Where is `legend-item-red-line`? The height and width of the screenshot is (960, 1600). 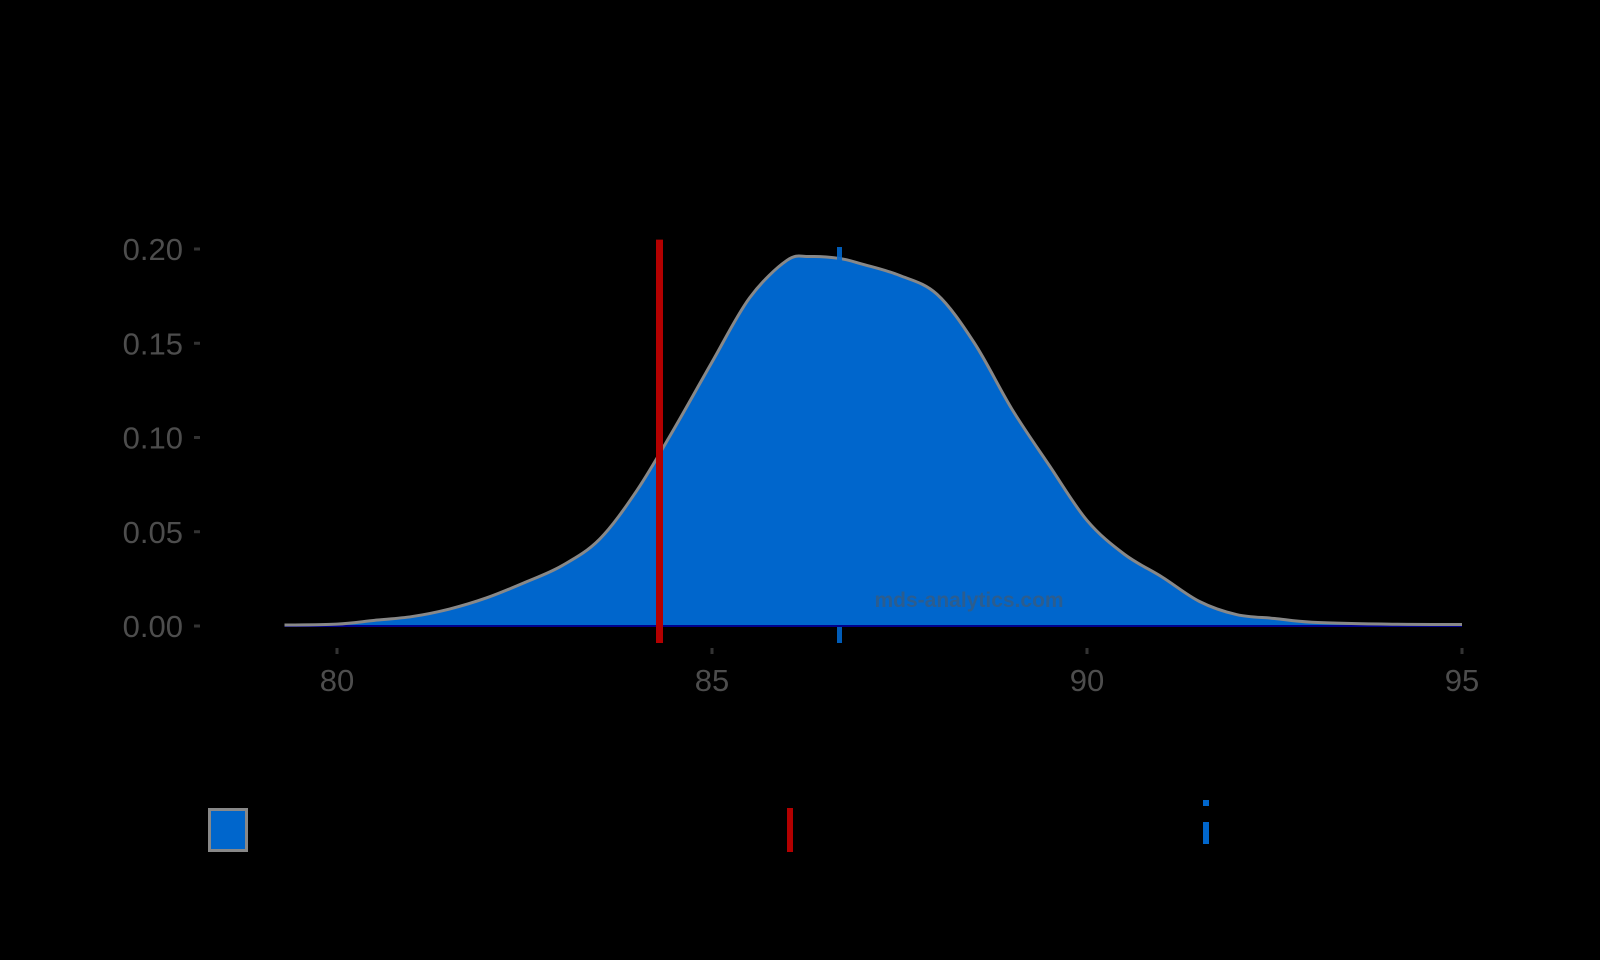 legend-item-red-line is located at coordinates (797, 830).